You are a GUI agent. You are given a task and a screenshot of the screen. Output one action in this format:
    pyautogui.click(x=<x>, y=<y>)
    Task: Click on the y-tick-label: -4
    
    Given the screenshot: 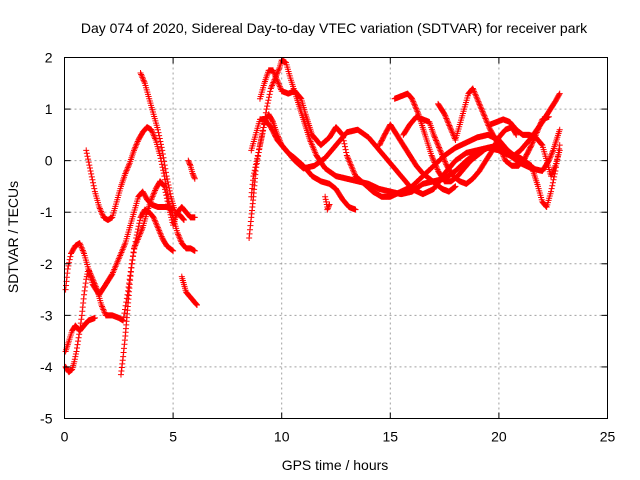 What is the action you would take?
    pyautogui.click(x=46, y=367)
    